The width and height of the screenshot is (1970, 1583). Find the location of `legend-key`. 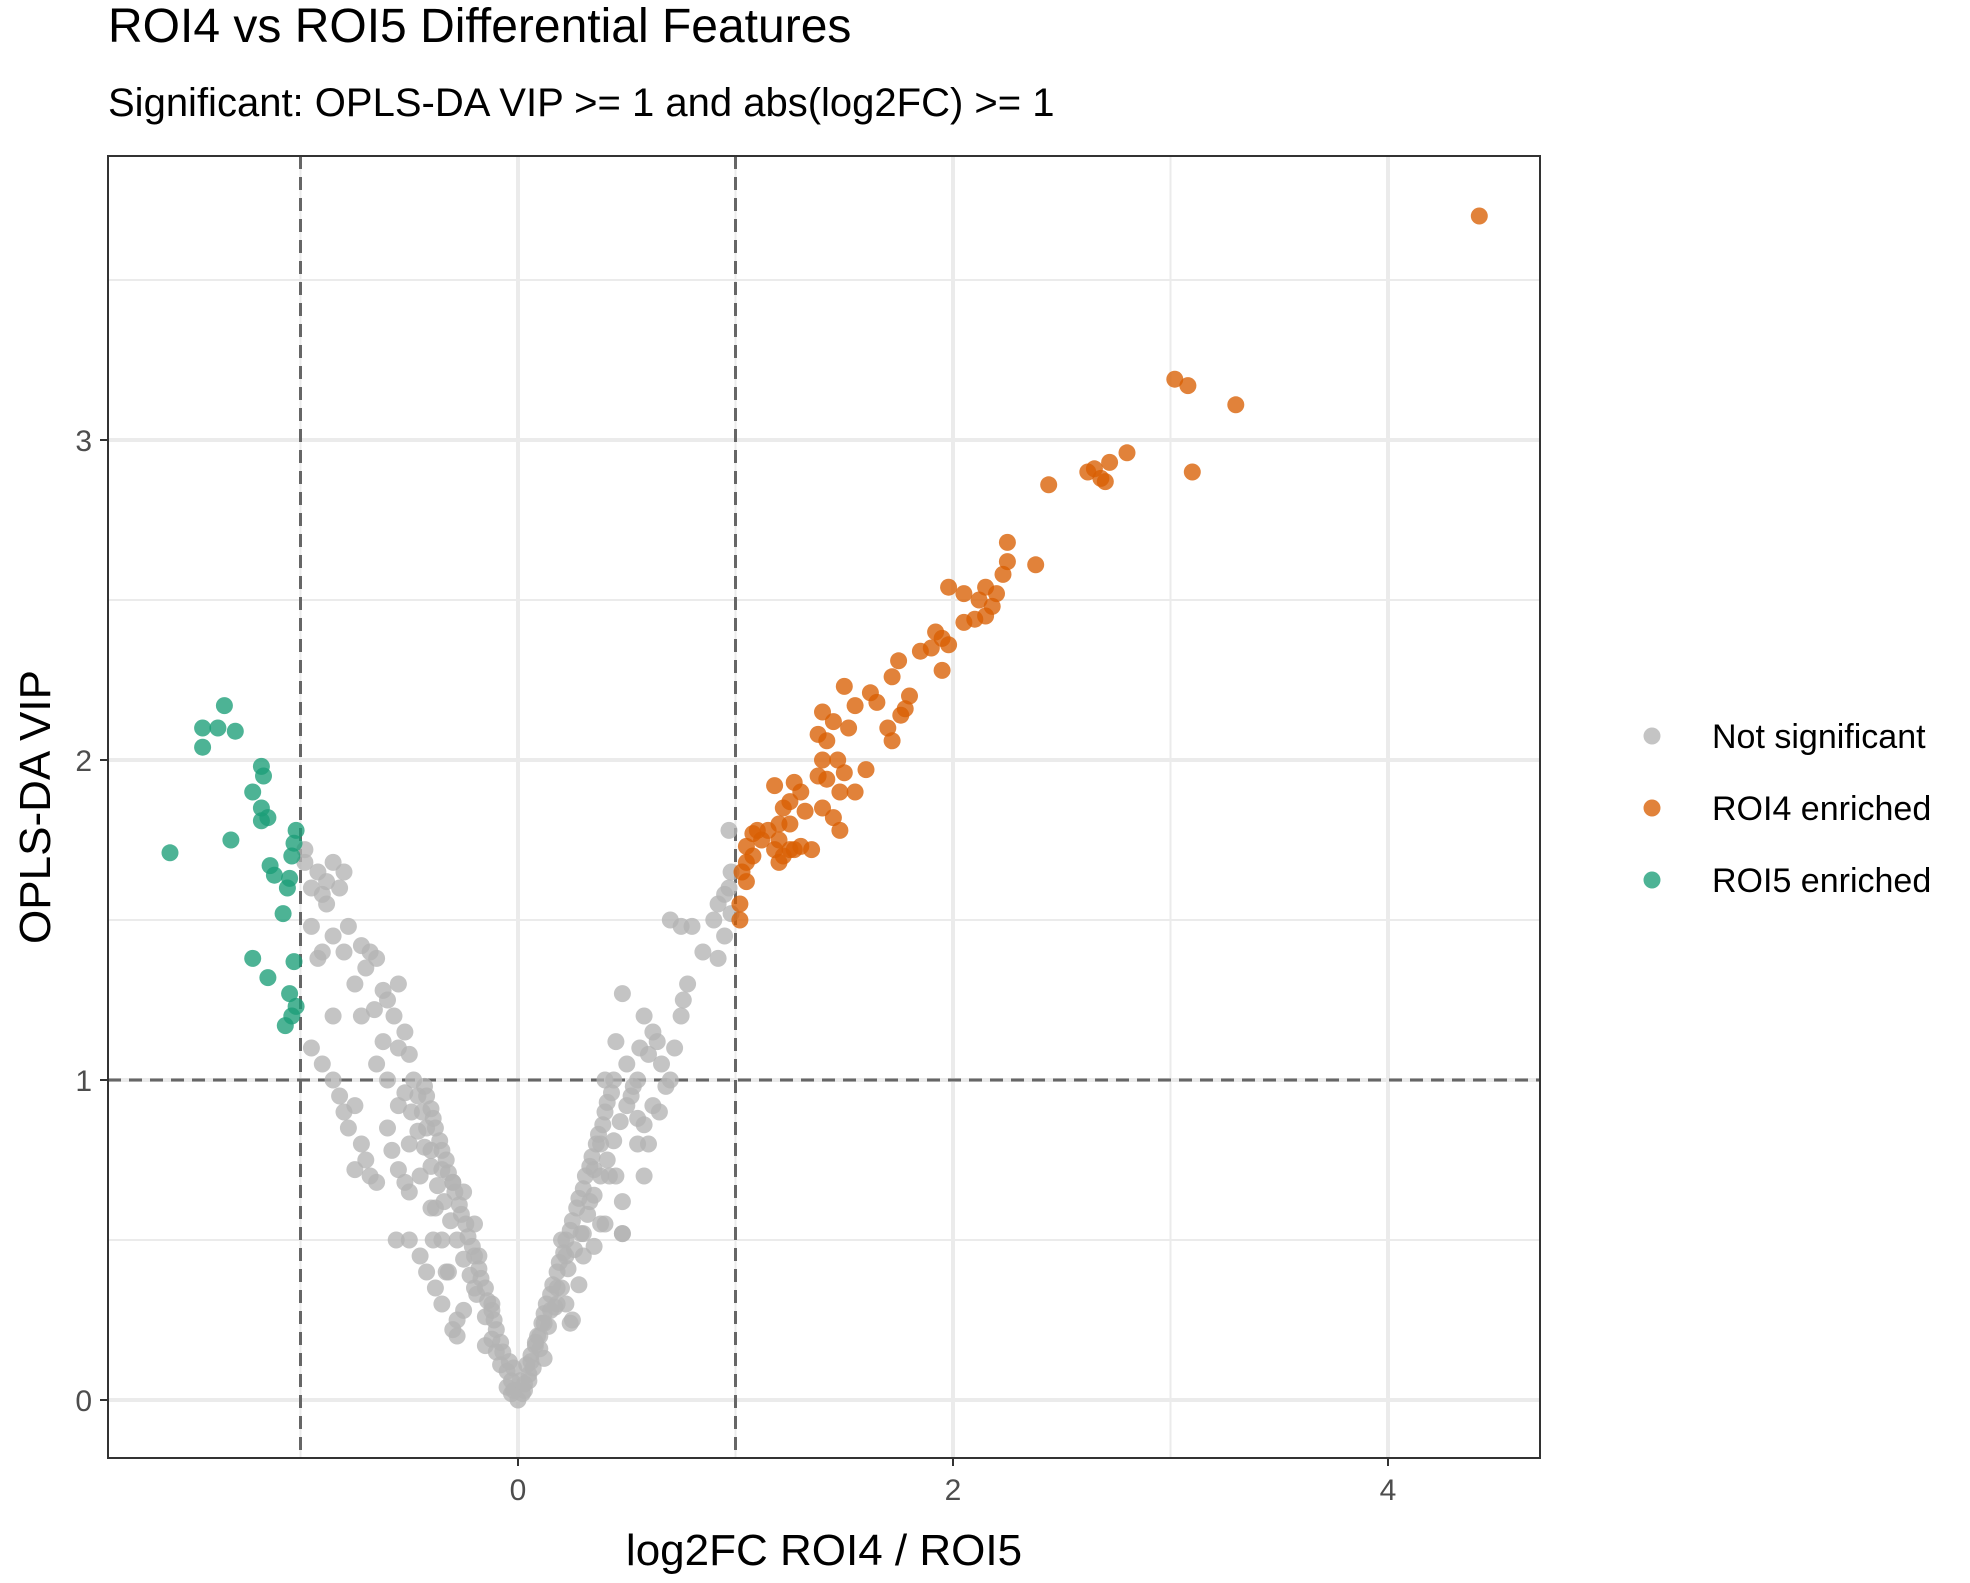

legend-key is located at coordinates (1652, 736).